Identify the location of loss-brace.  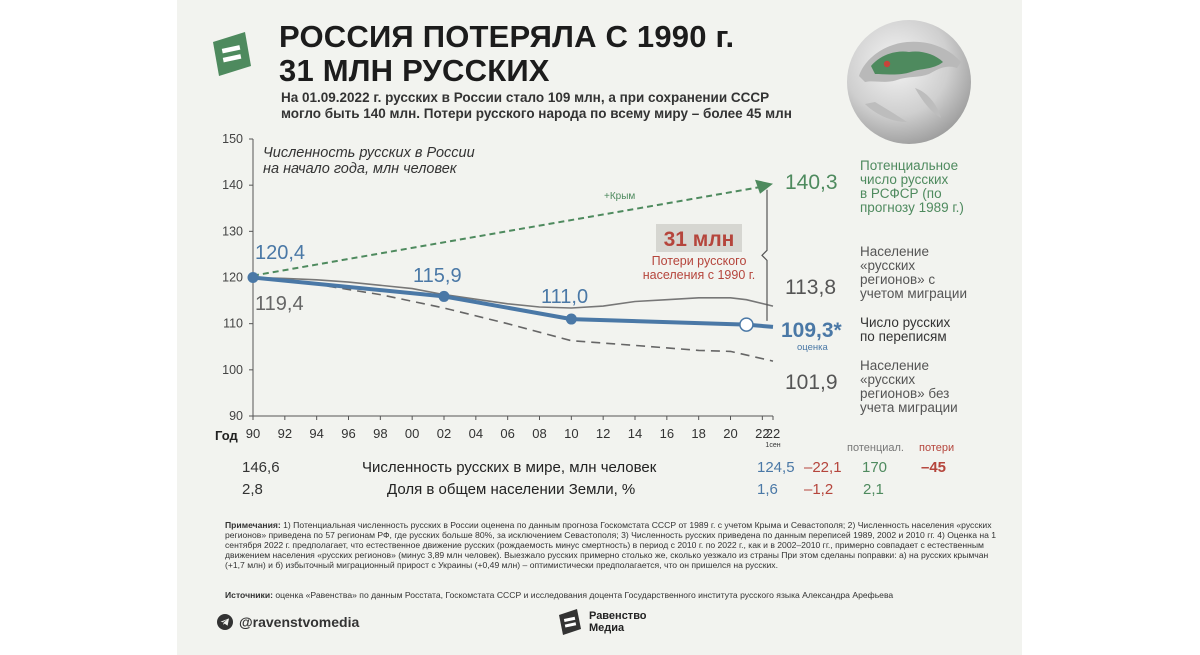
(764, 255).